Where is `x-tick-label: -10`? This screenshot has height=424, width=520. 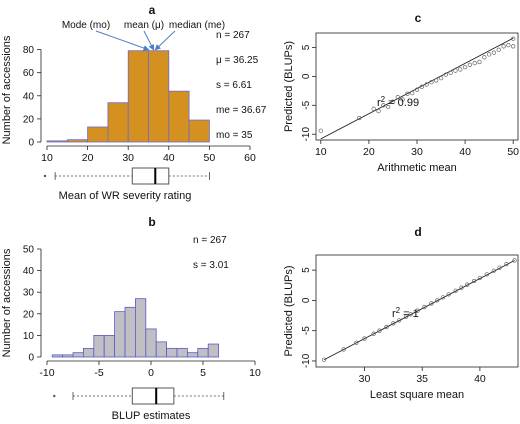 x-tick-label: -10 is located at coordinates (46, 373).